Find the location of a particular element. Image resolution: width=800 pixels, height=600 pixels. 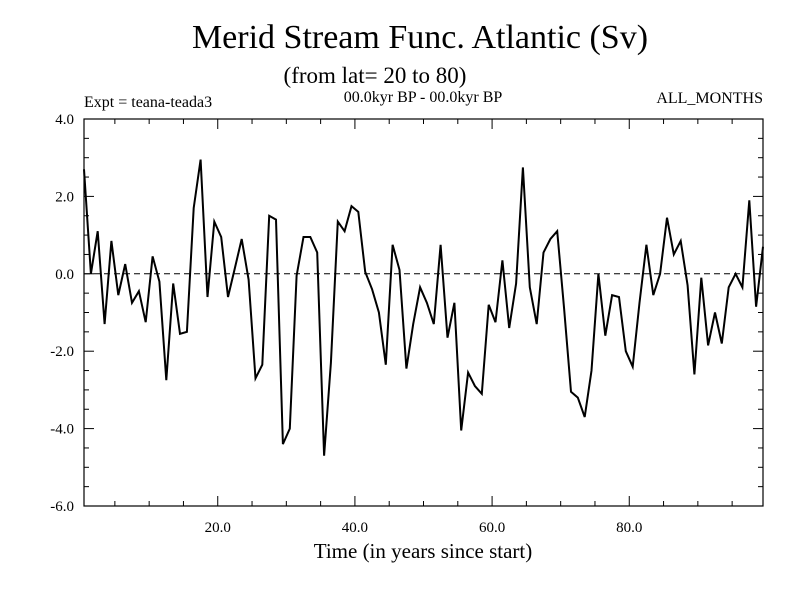

y-tick-label: 2.0 is located at coordinates (64, 197).